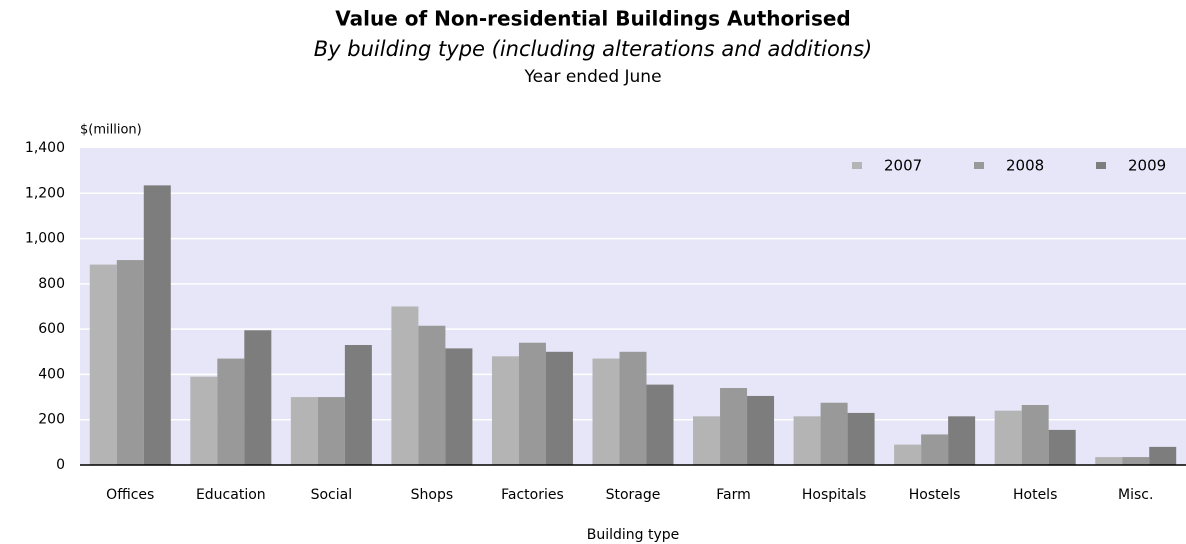 Image resolution: width=1186 pixels, height=544 pixels. I want to click on x-tick-label: Shops, so click(432, 495).